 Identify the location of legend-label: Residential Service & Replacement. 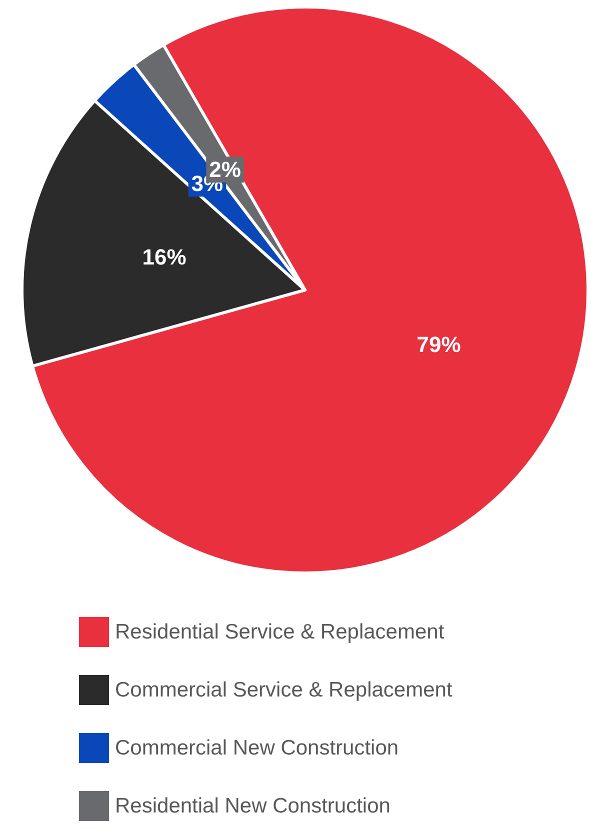
(279, 632).